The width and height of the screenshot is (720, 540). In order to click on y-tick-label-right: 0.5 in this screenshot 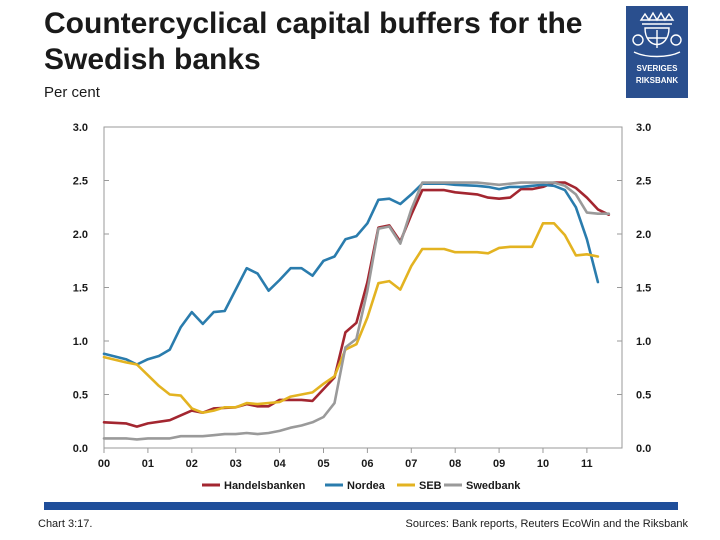, I will do `click(643, 396)`.